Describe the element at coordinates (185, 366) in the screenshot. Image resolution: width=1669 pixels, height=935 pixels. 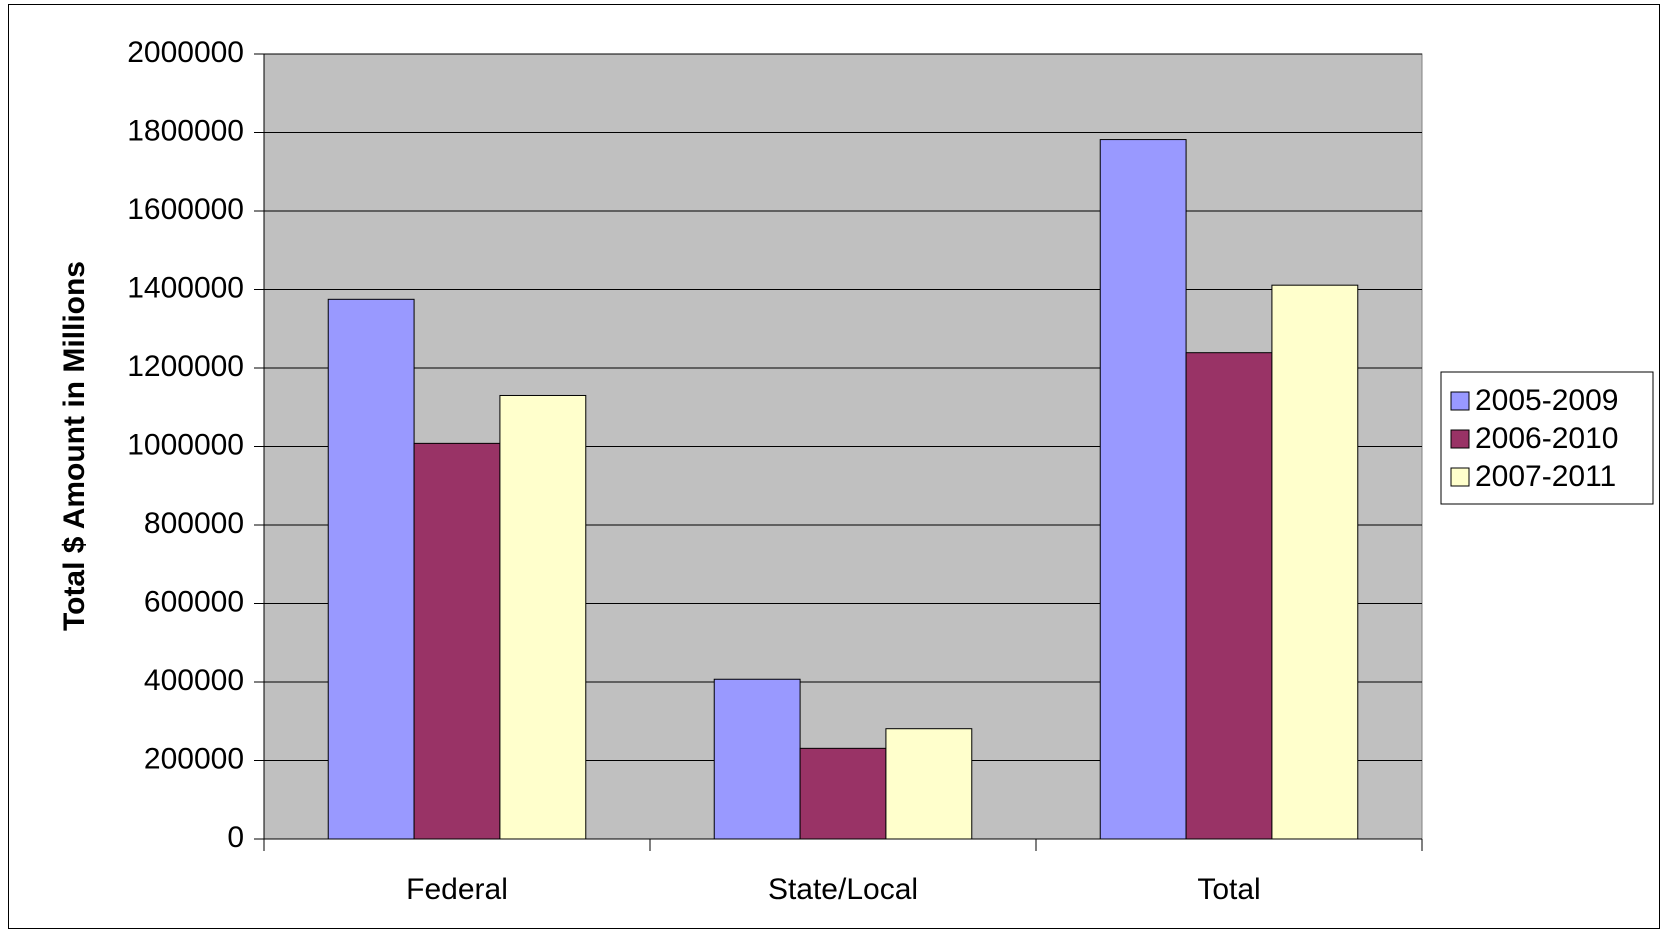
I see `y-tick-label: 1200000` at that location.